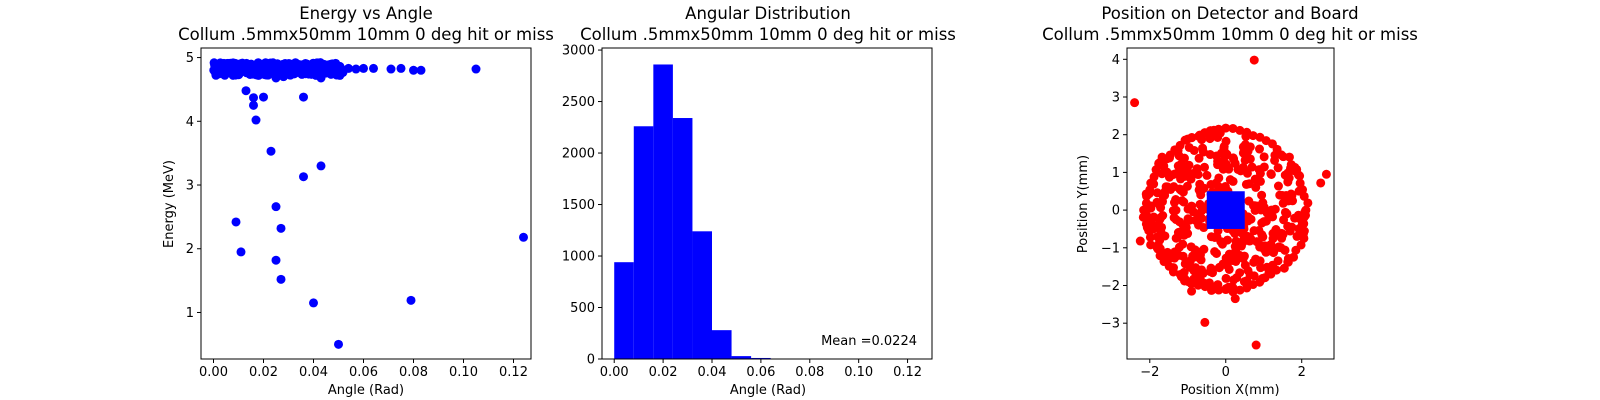  Describe the element at coordinates (169, 204) in the screenshot. I see `y-axis-label: Energy (MeV)` at that location.